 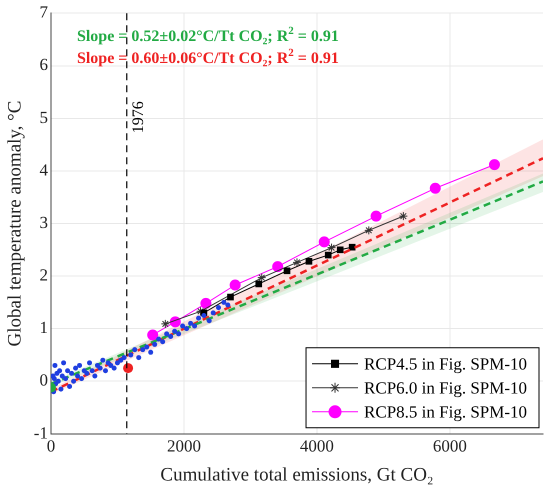 I want to click on y-tick-label: -1, so click(x=41, y=432).